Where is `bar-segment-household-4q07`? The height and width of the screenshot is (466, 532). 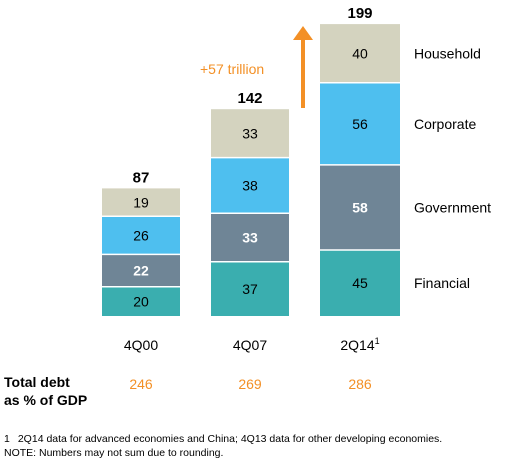
bar-segment-household-4q07 is located at coordinates (250, 133).